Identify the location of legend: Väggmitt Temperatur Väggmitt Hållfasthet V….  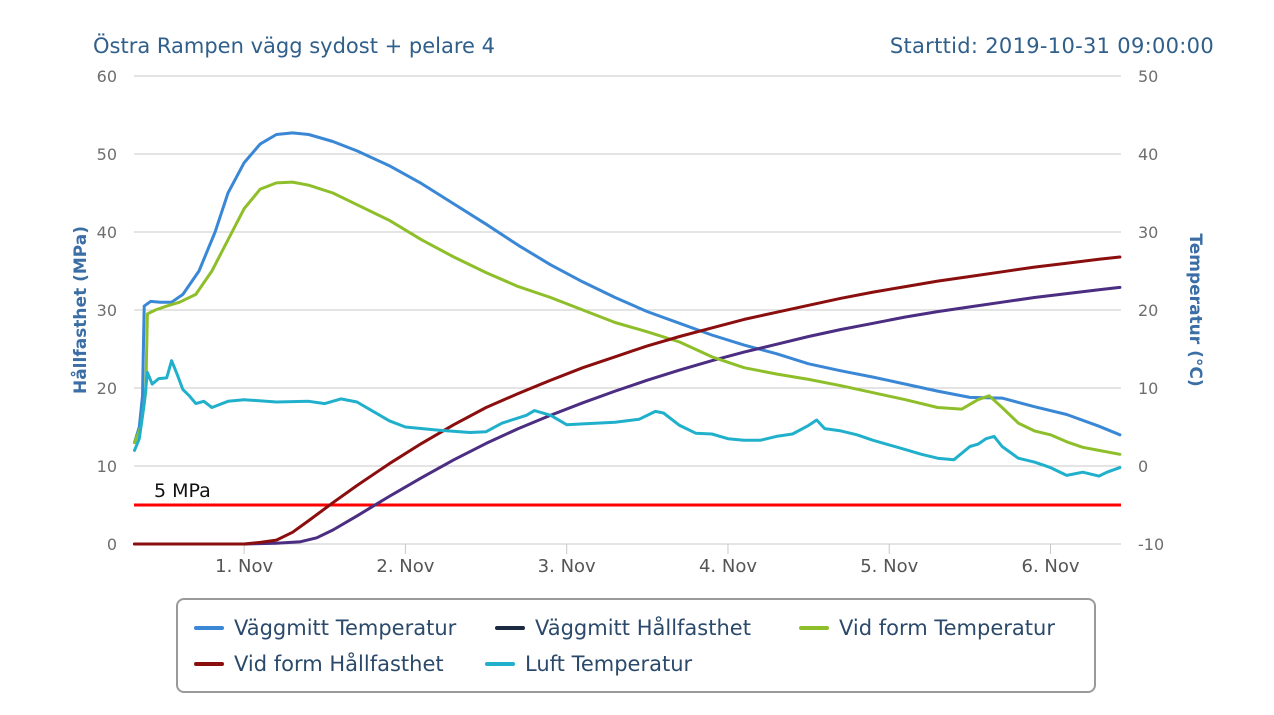
(636, 645).